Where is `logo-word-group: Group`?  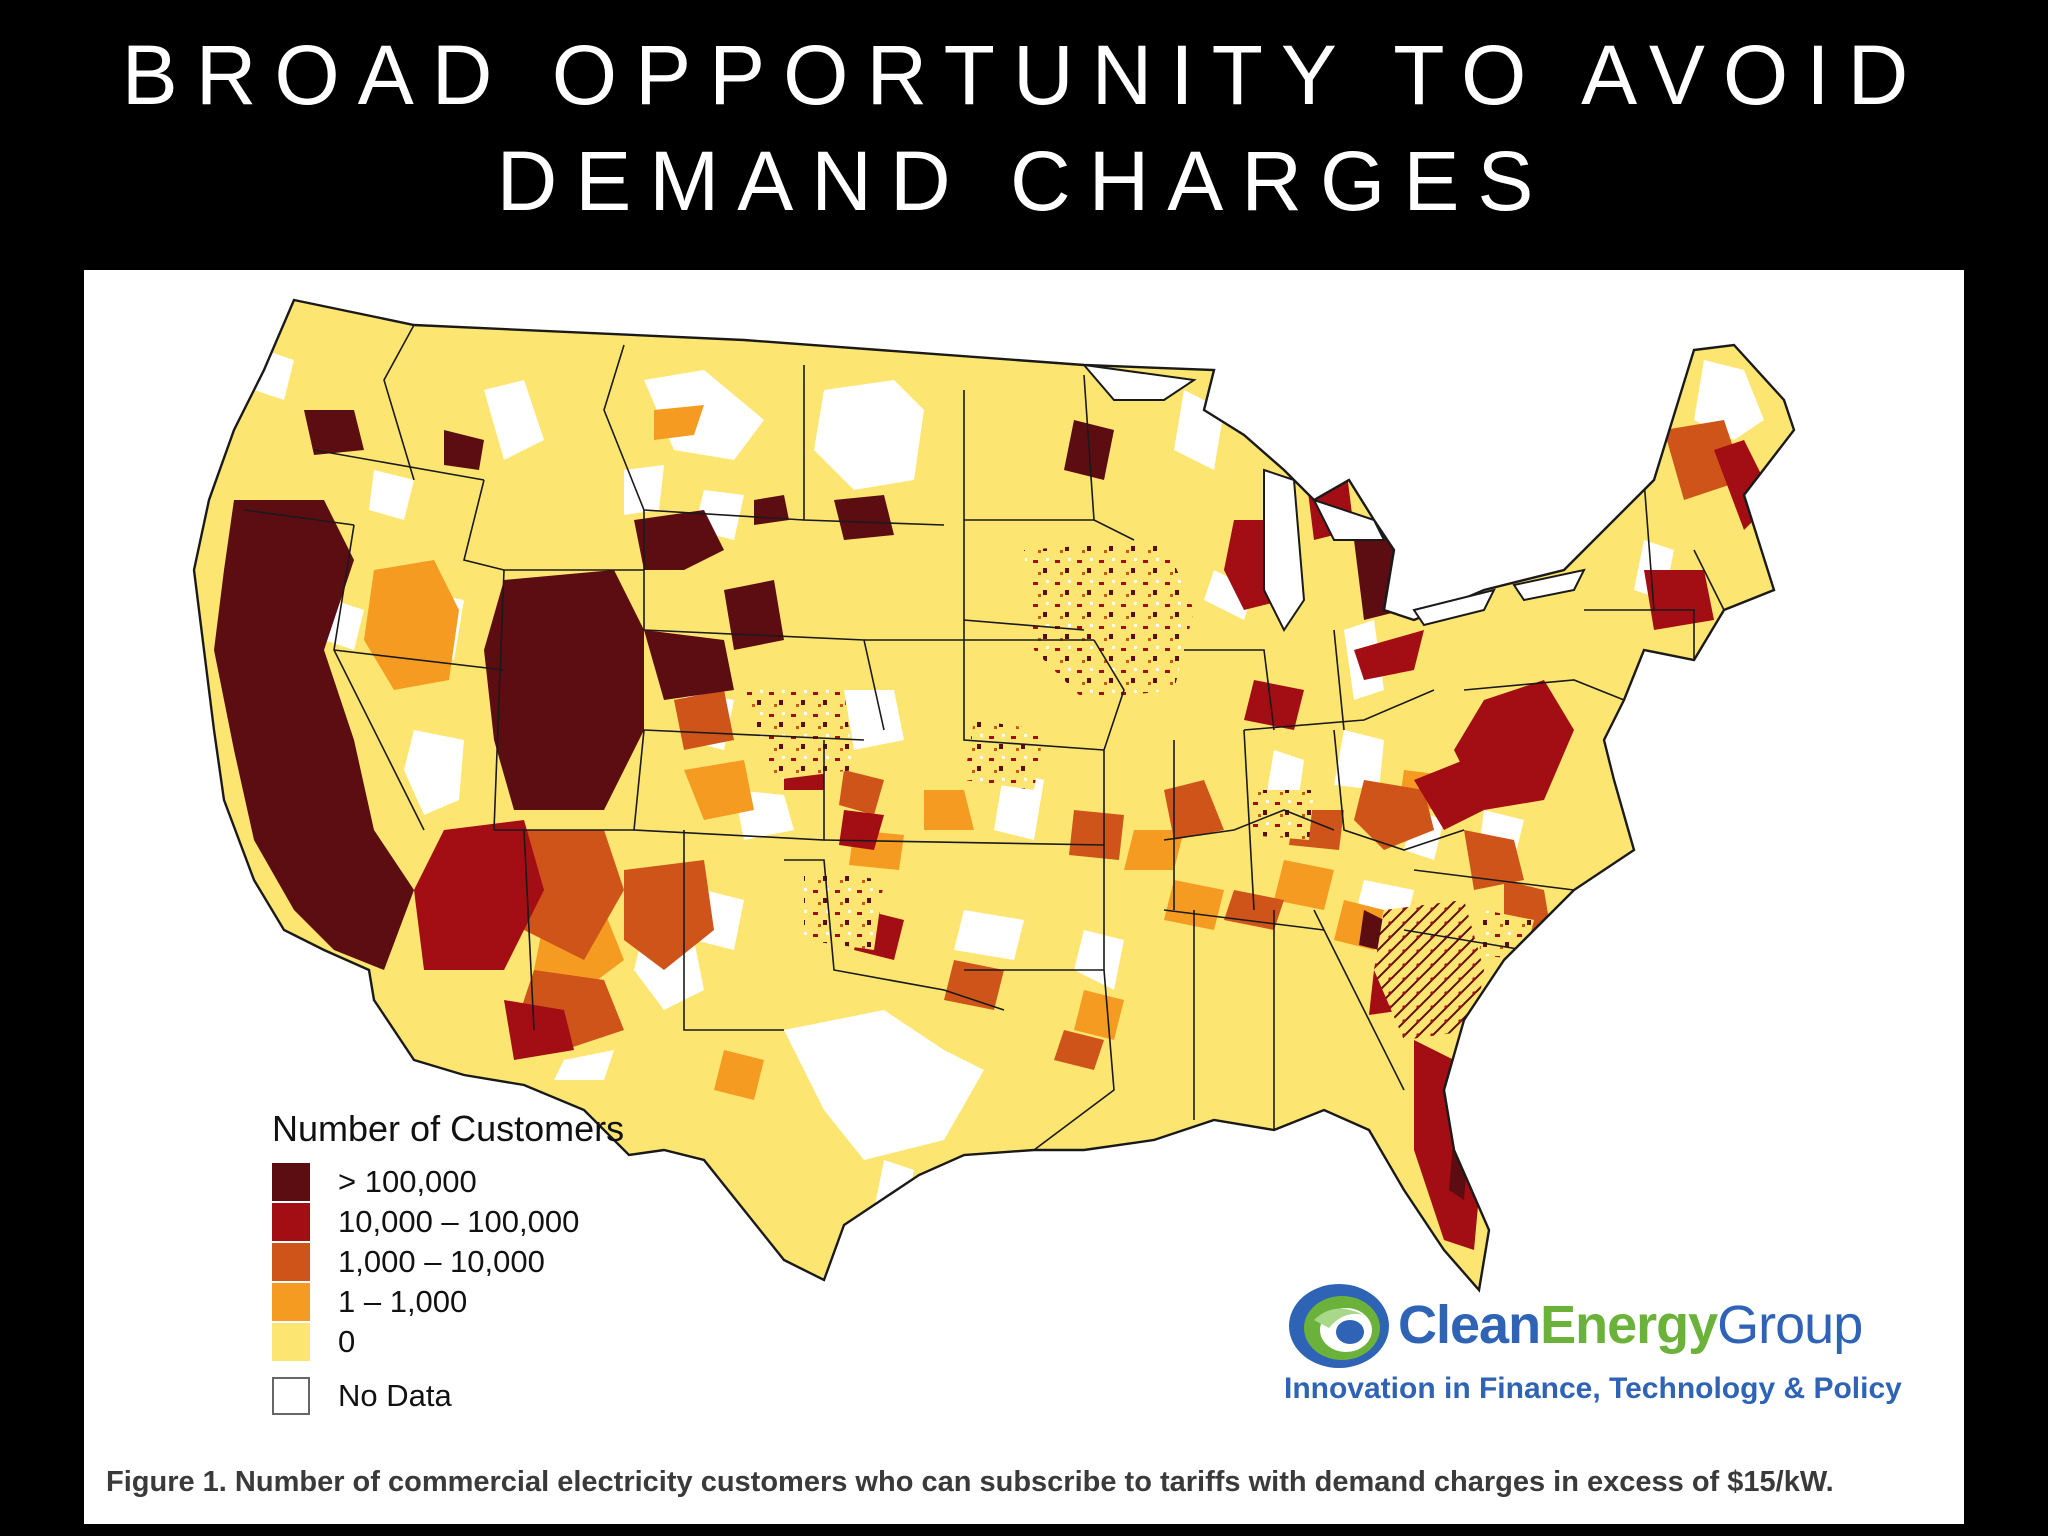 logo-word-group: Group is located at coordinates (1790, 1325).